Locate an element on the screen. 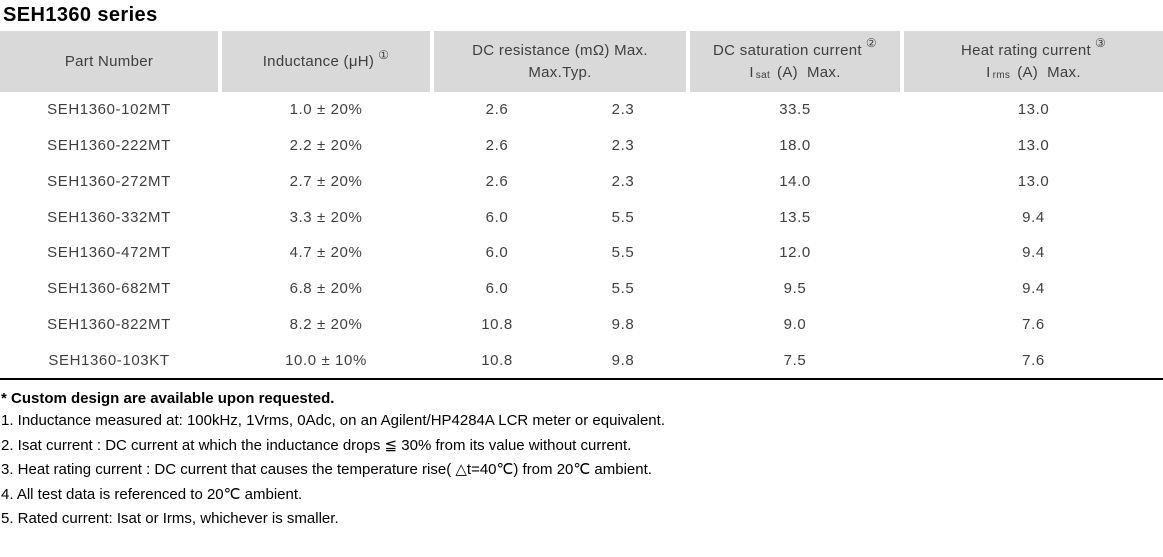  inductance-cell: 6.8 ± 20% is located at coordinates (326, 289).